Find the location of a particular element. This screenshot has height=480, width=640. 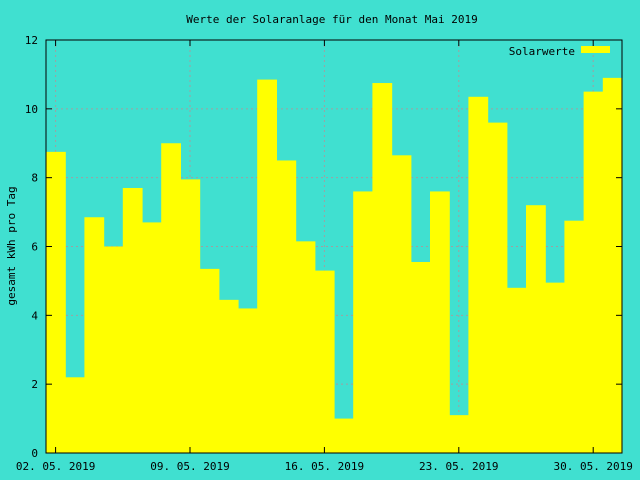

x-tick-label: 09. 05. 2019 is located at coordinates (189, 466).